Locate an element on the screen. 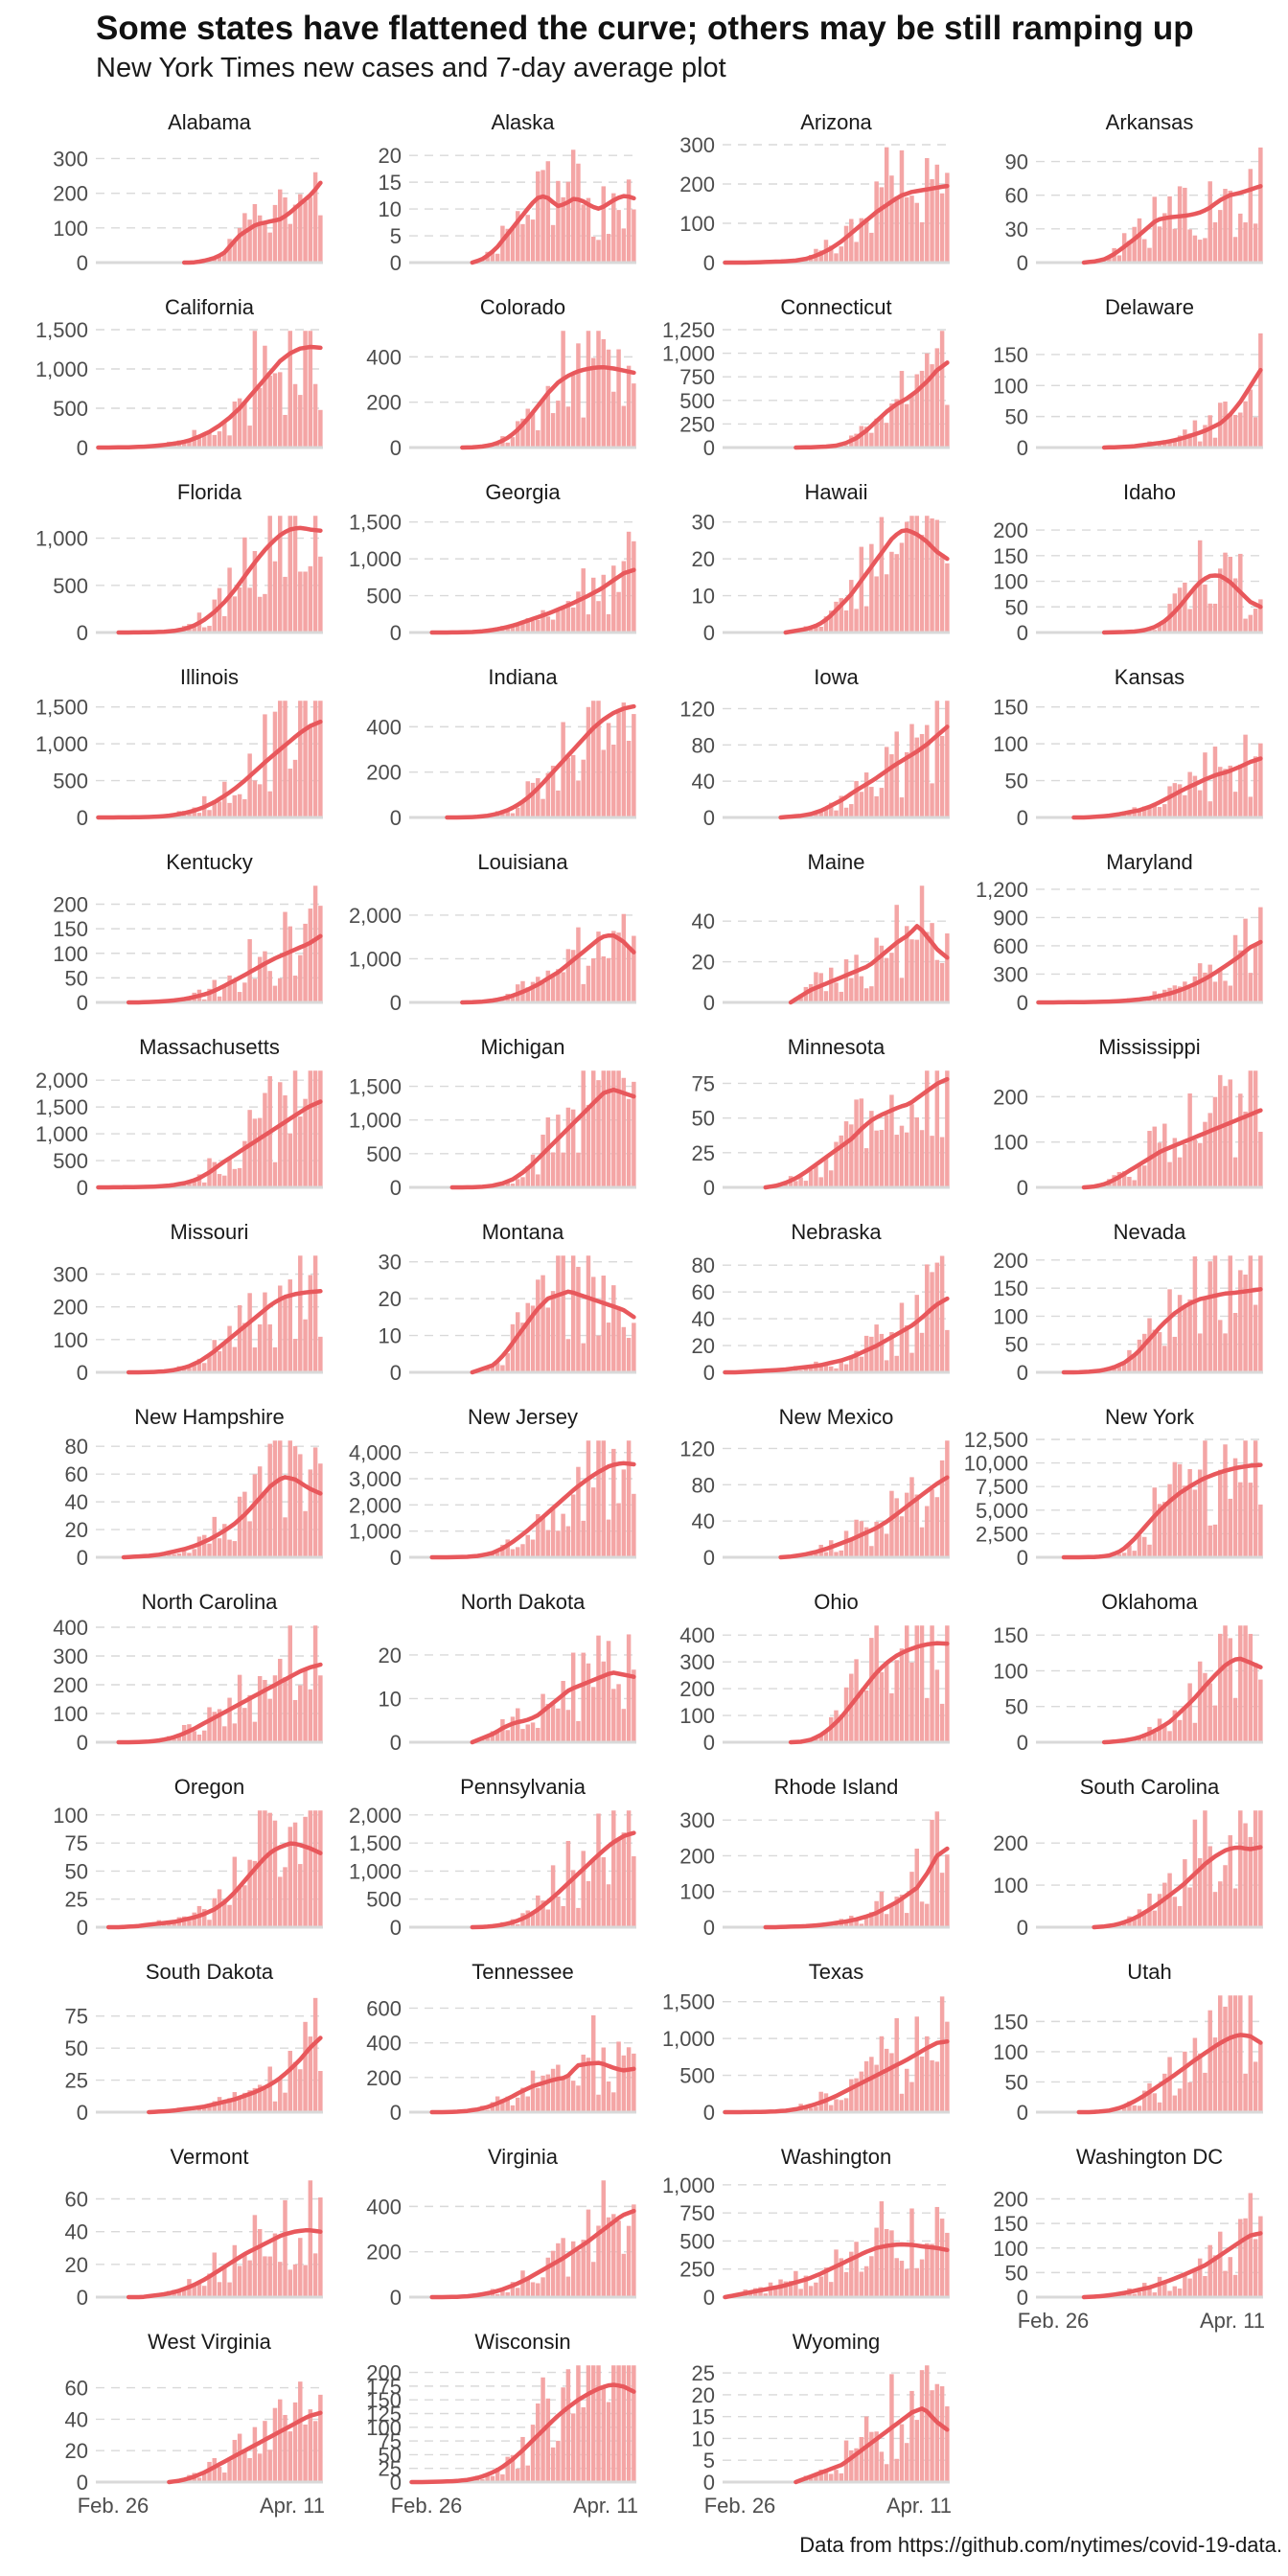  y-tick-label: 60 is located at coordinates (703, 1292).